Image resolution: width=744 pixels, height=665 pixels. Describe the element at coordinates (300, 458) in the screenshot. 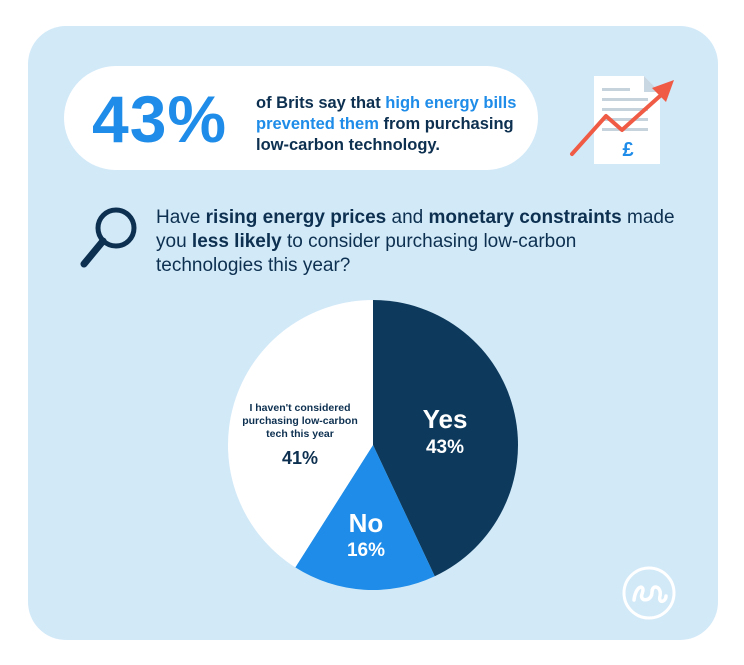

I see `slice-value-havent-considered: 41%` at that location.